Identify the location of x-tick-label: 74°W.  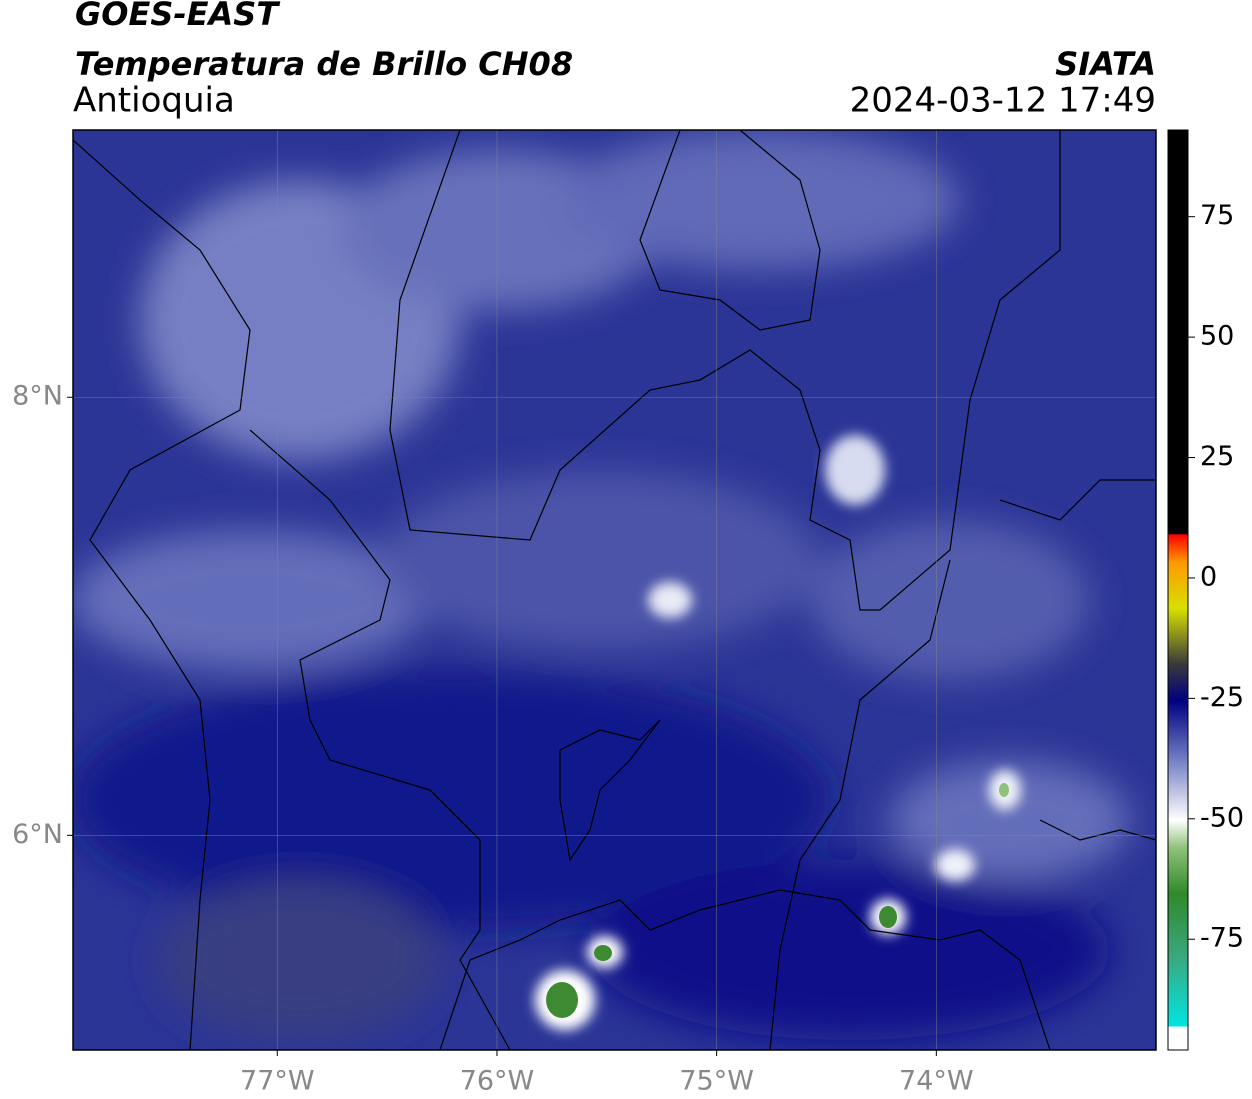
(936, 1081).